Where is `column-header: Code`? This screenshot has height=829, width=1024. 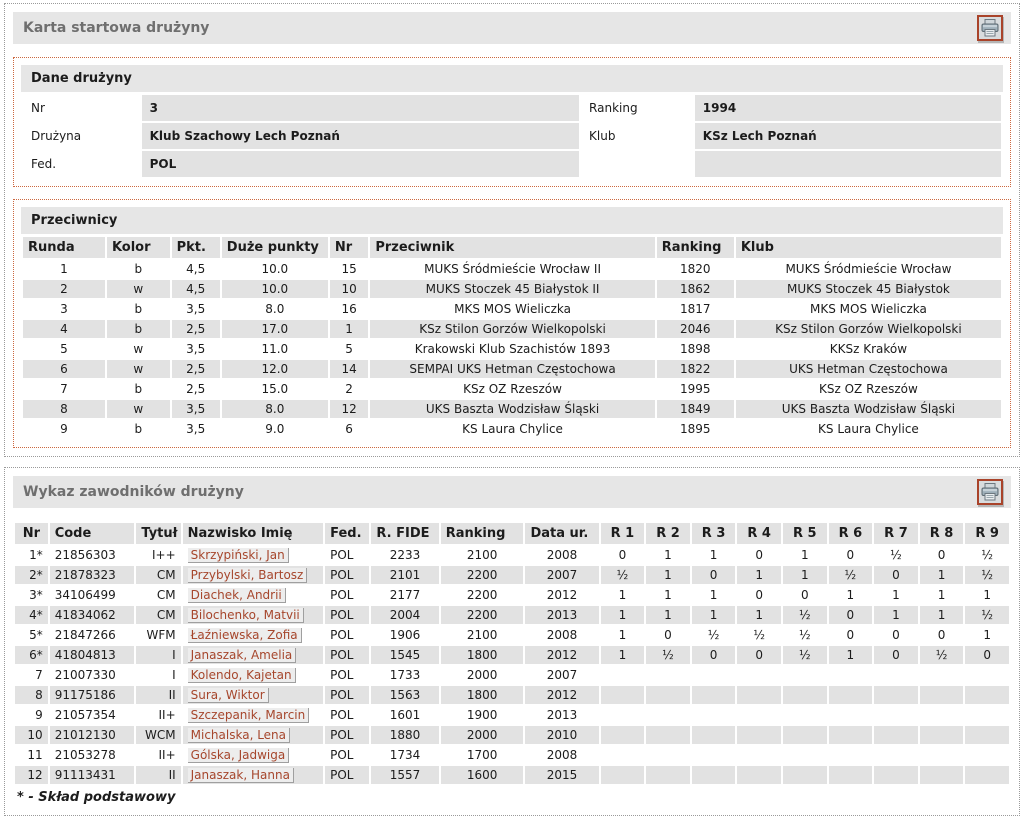 column-header: Code is located at coordinates (92, 533).